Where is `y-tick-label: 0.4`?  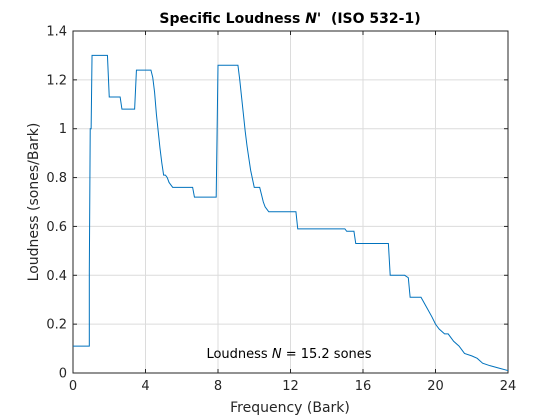 y-tick-label: 0.4 is located at coordinates (56, 276).